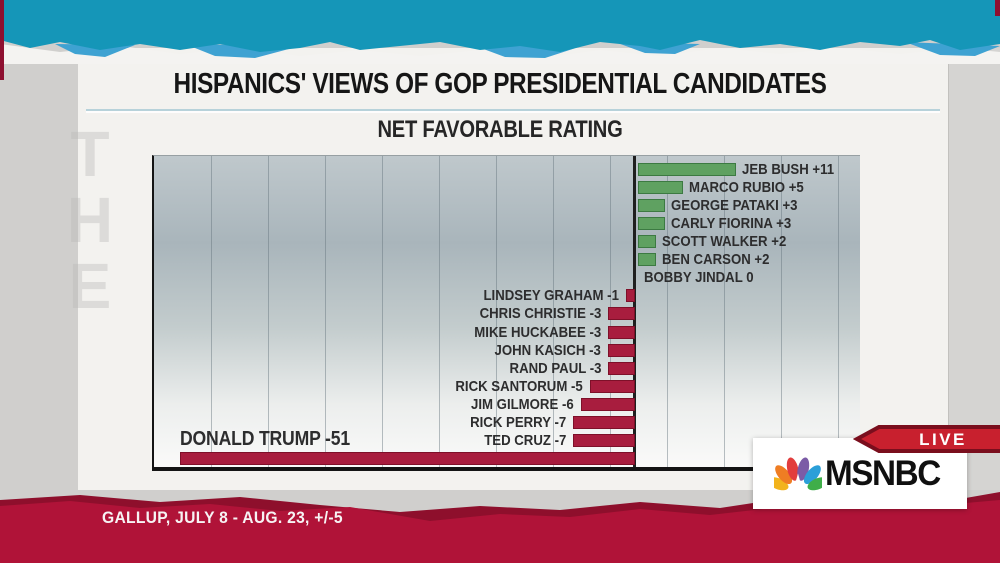 The height and width of the screenshot is (563, 1000). What do you see at coordinates (687, 169) in the screenshot?
I see `bar-jeb-bush` at bounding box center [687, 169].